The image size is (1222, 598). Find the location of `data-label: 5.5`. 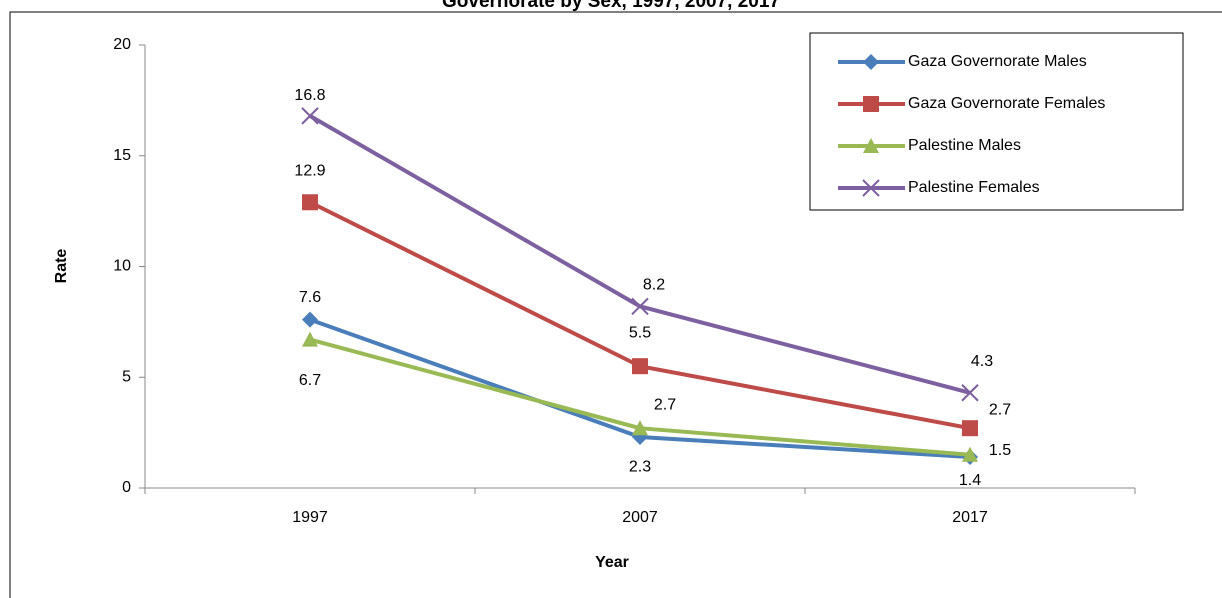

data-label: 5.5 is located at coordinates (640, 332).